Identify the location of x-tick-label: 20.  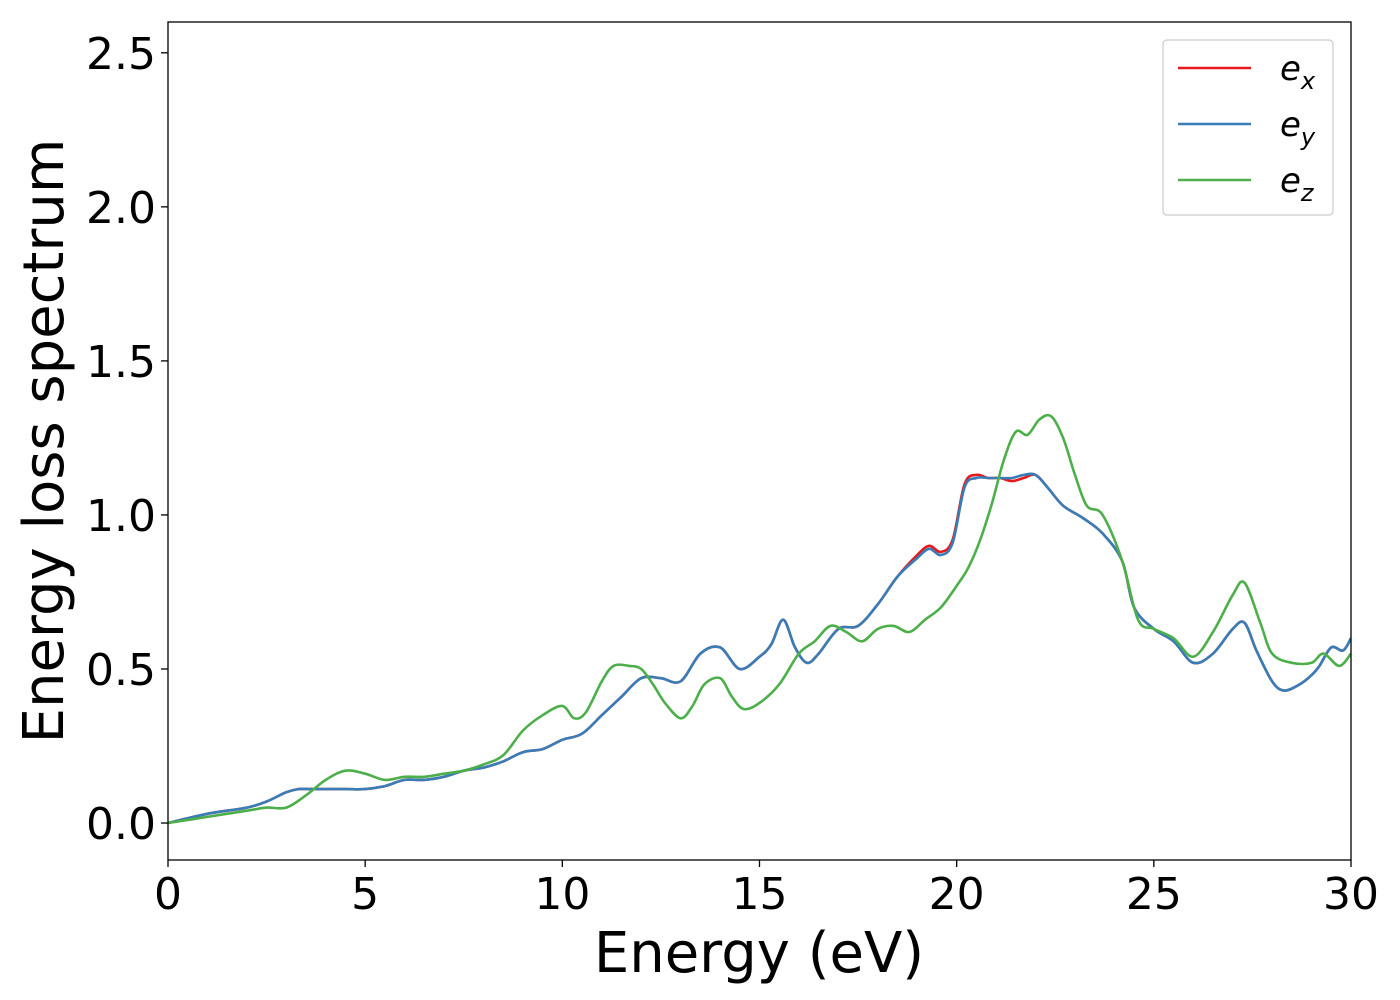
(957, 894).